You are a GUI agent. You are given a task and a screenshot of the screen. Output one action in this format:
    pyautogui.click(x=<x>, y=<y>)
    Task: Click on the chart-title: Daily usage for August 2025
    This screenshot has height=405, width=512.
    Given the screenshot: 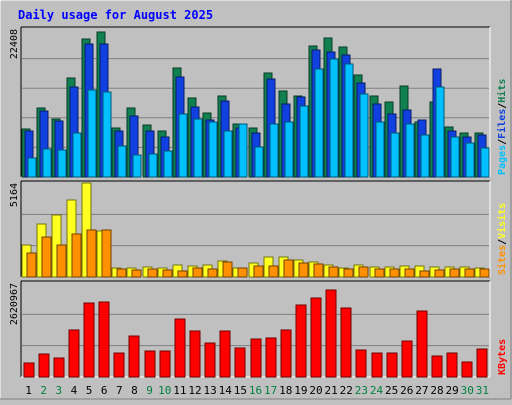 What is the action you would take?
    pyautogui.click(x=115, y=15)
    